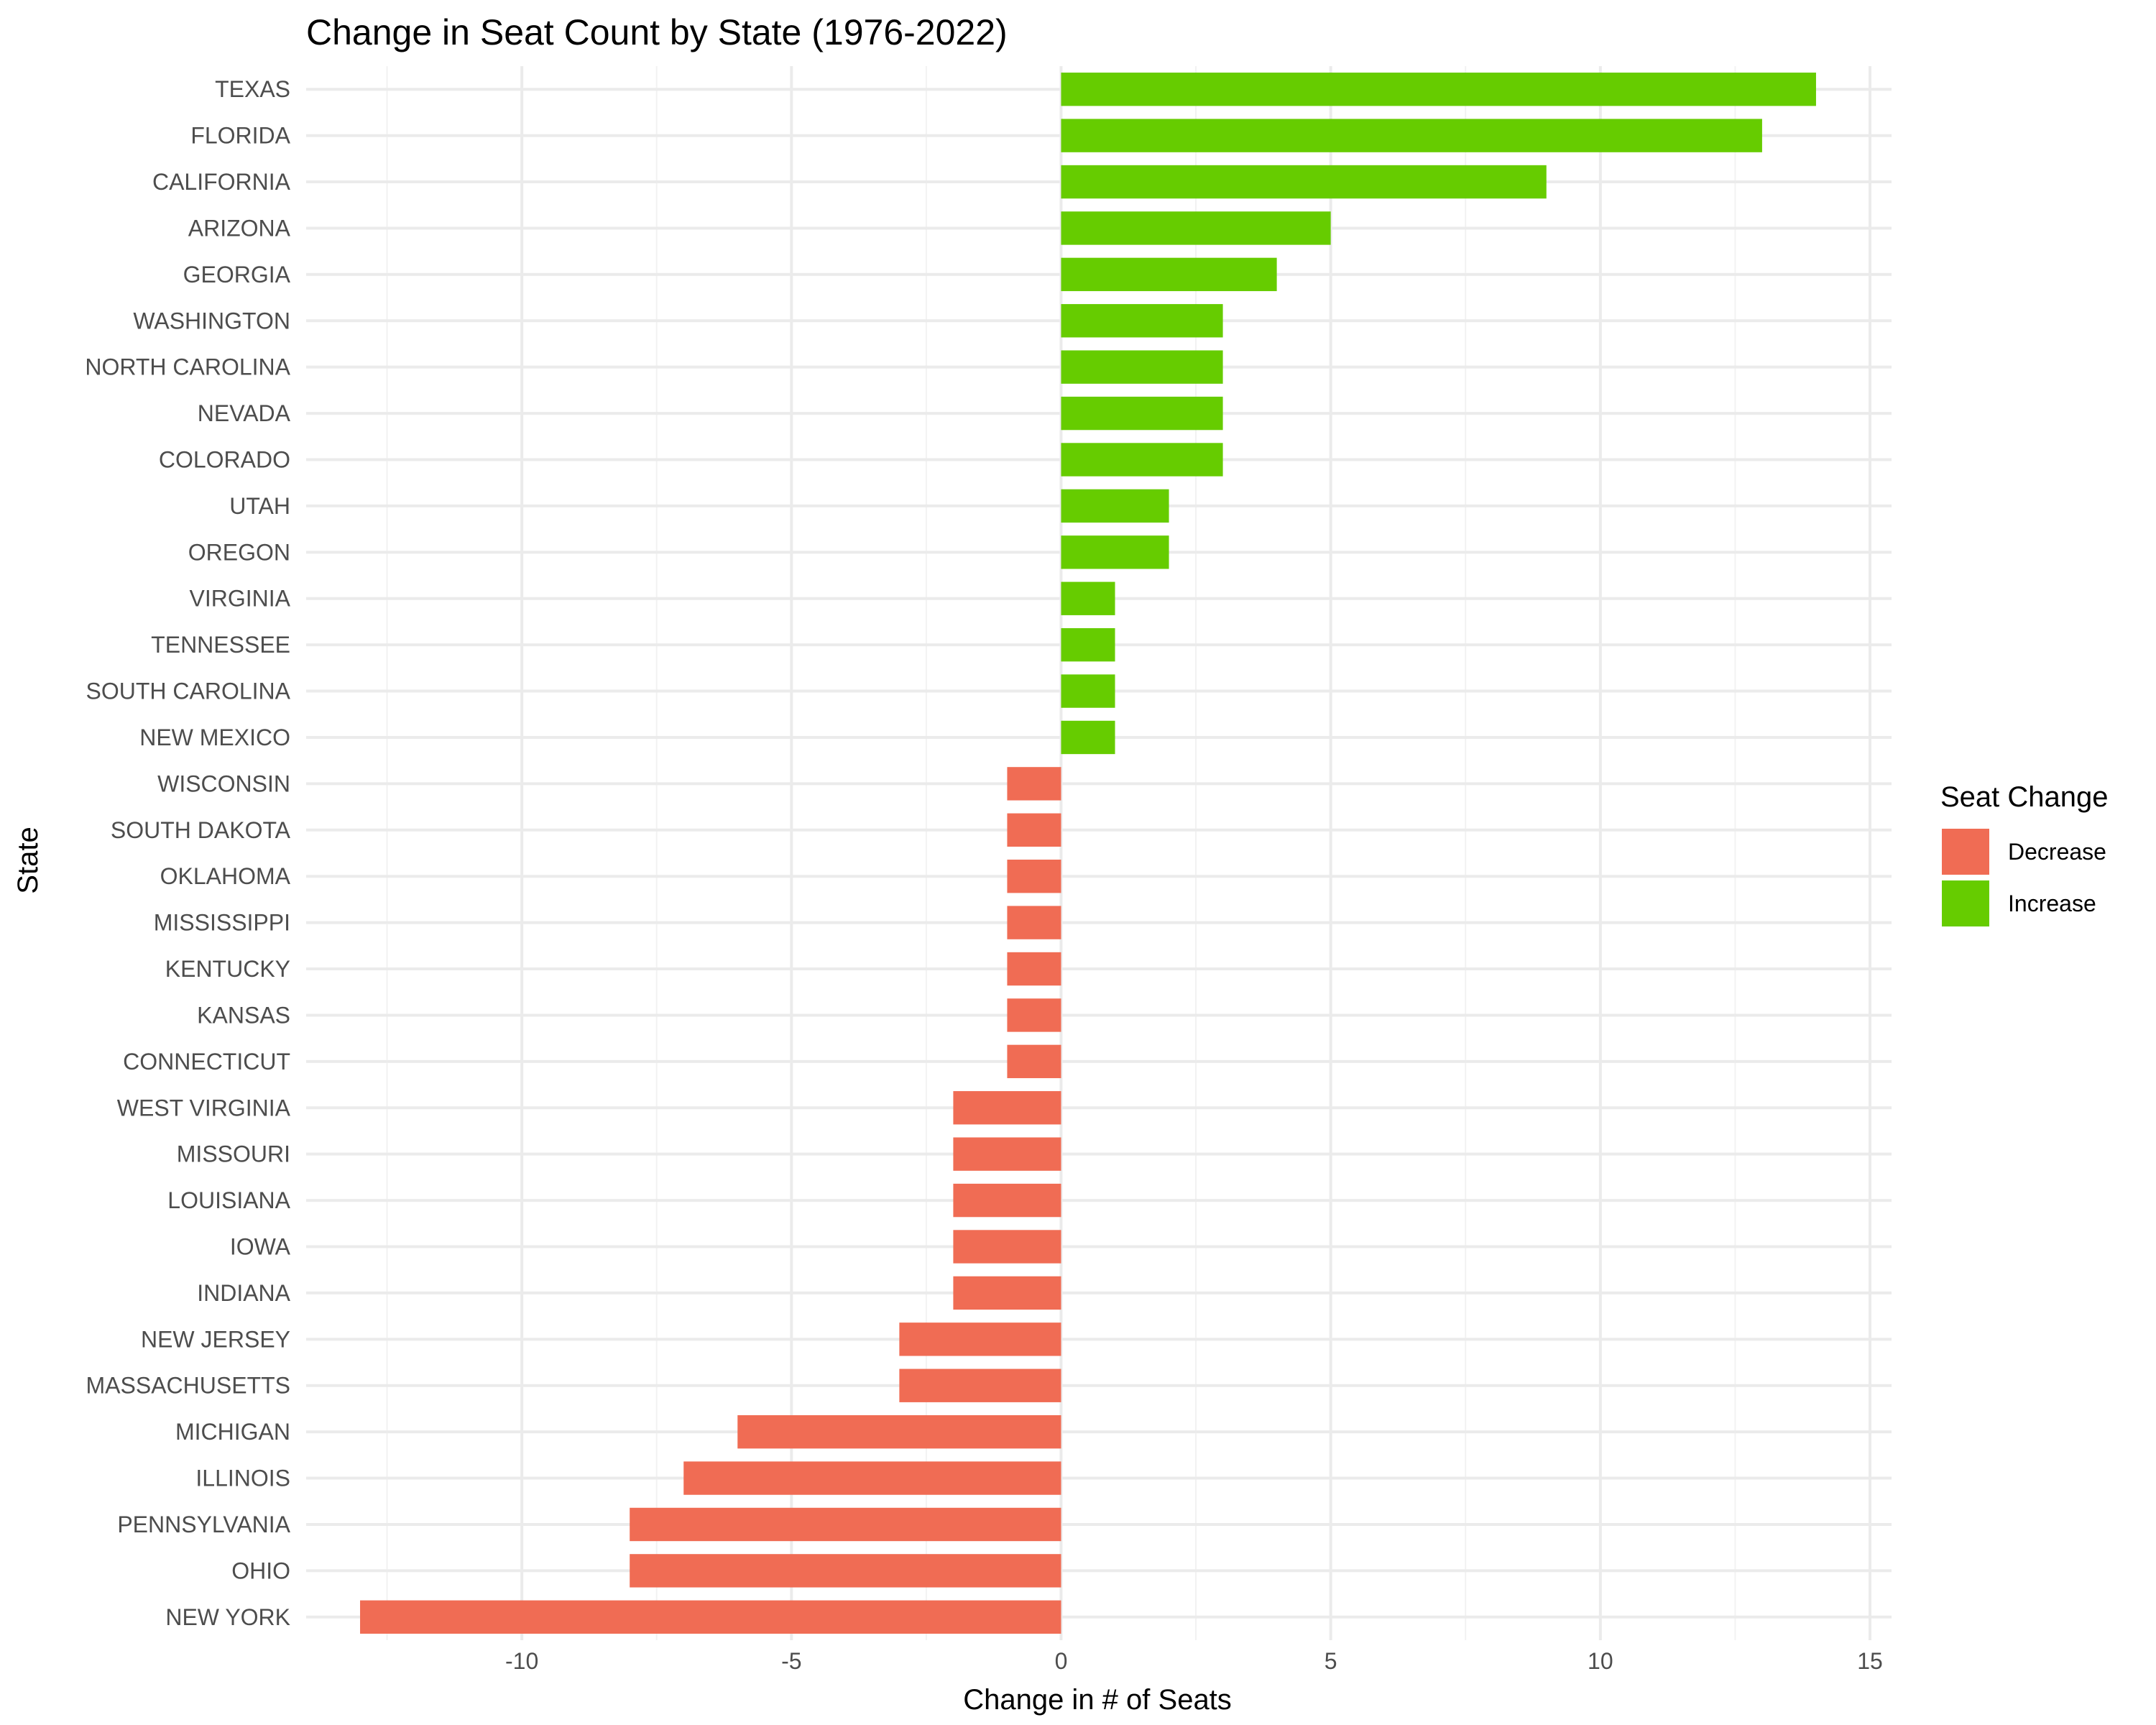 This screenshot has width=2156, height=1725. Describe the element at coordinates (260, 1570) in the screenshot. I see `y-tick-label-ohio: OHIO` at that location.